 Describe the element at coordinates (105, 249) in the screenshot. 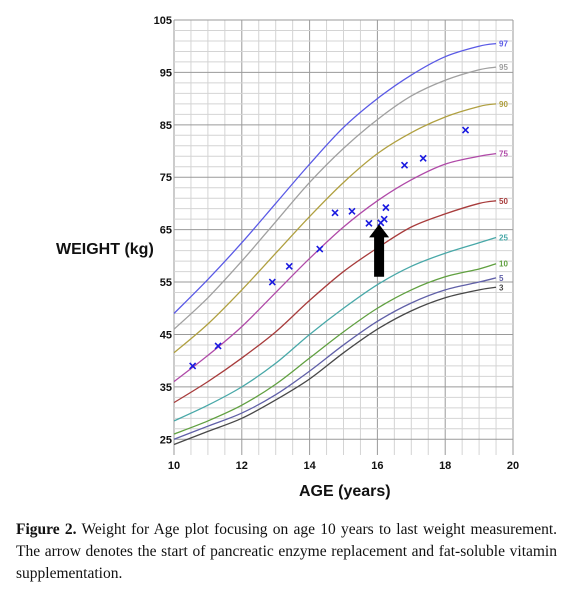

I see `y-axis-title: WEIGHT (kg)` at that location.